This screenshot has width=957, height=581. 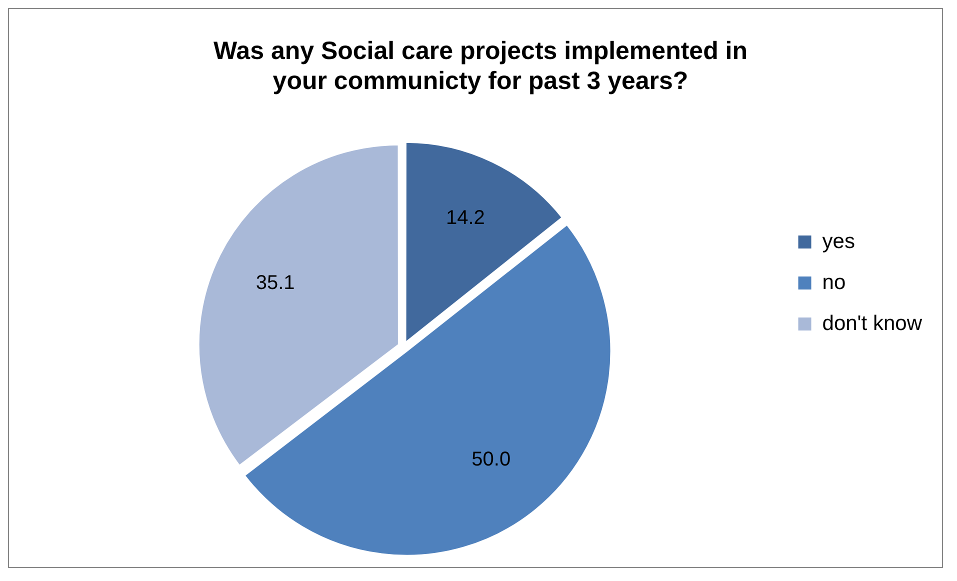 I want to click on chart-title: Was any Social care projects implemented in your communicty for past 3 years?, so click(x=481, y=65).